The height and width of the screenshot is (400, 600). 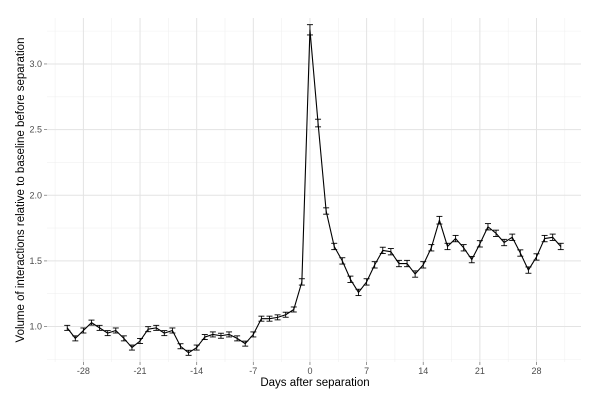 I want to click on x-tick-label: -7, so click(x=253, y=371).